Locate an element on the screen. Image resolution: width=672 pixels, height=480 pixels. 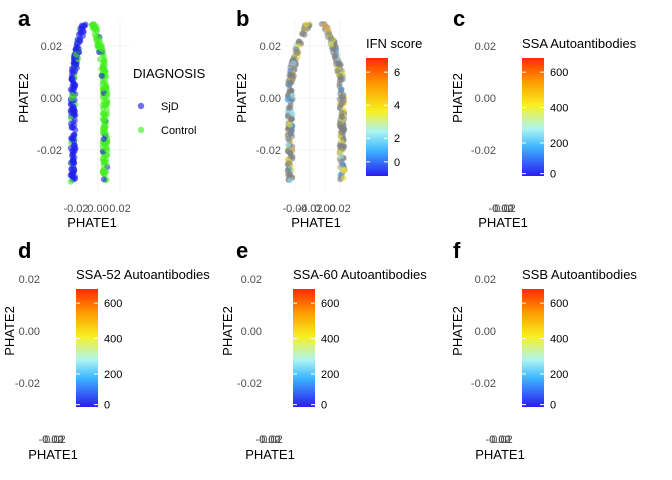
colorbar-label: 6 is located at coordinates (397, 73).